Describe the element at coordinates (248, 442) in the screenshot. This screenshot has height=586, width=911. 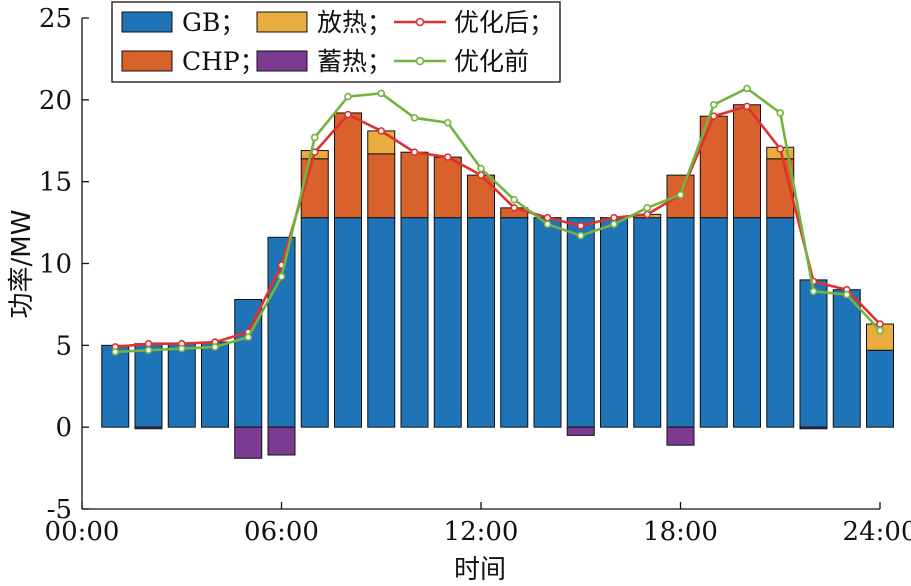
I see `bar-s3-h5` at that location.